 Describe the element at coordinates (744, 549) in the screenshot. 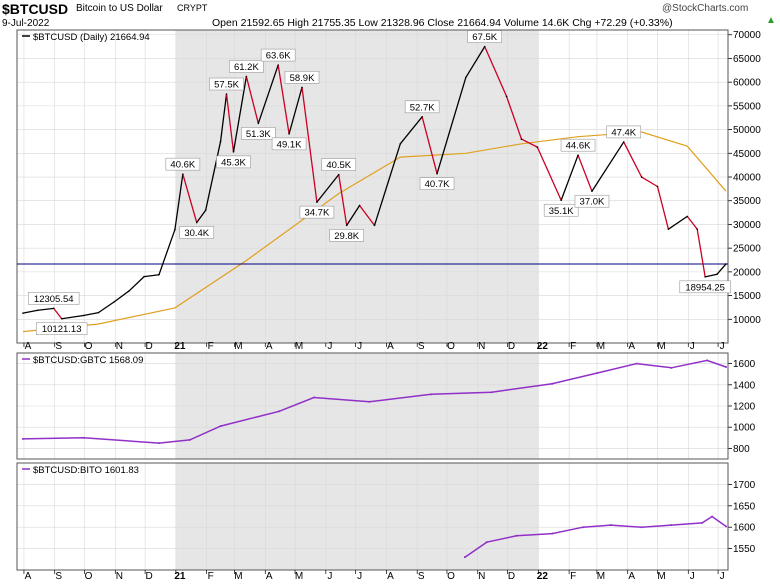

I see `y-tick-label: 1550` at that location.